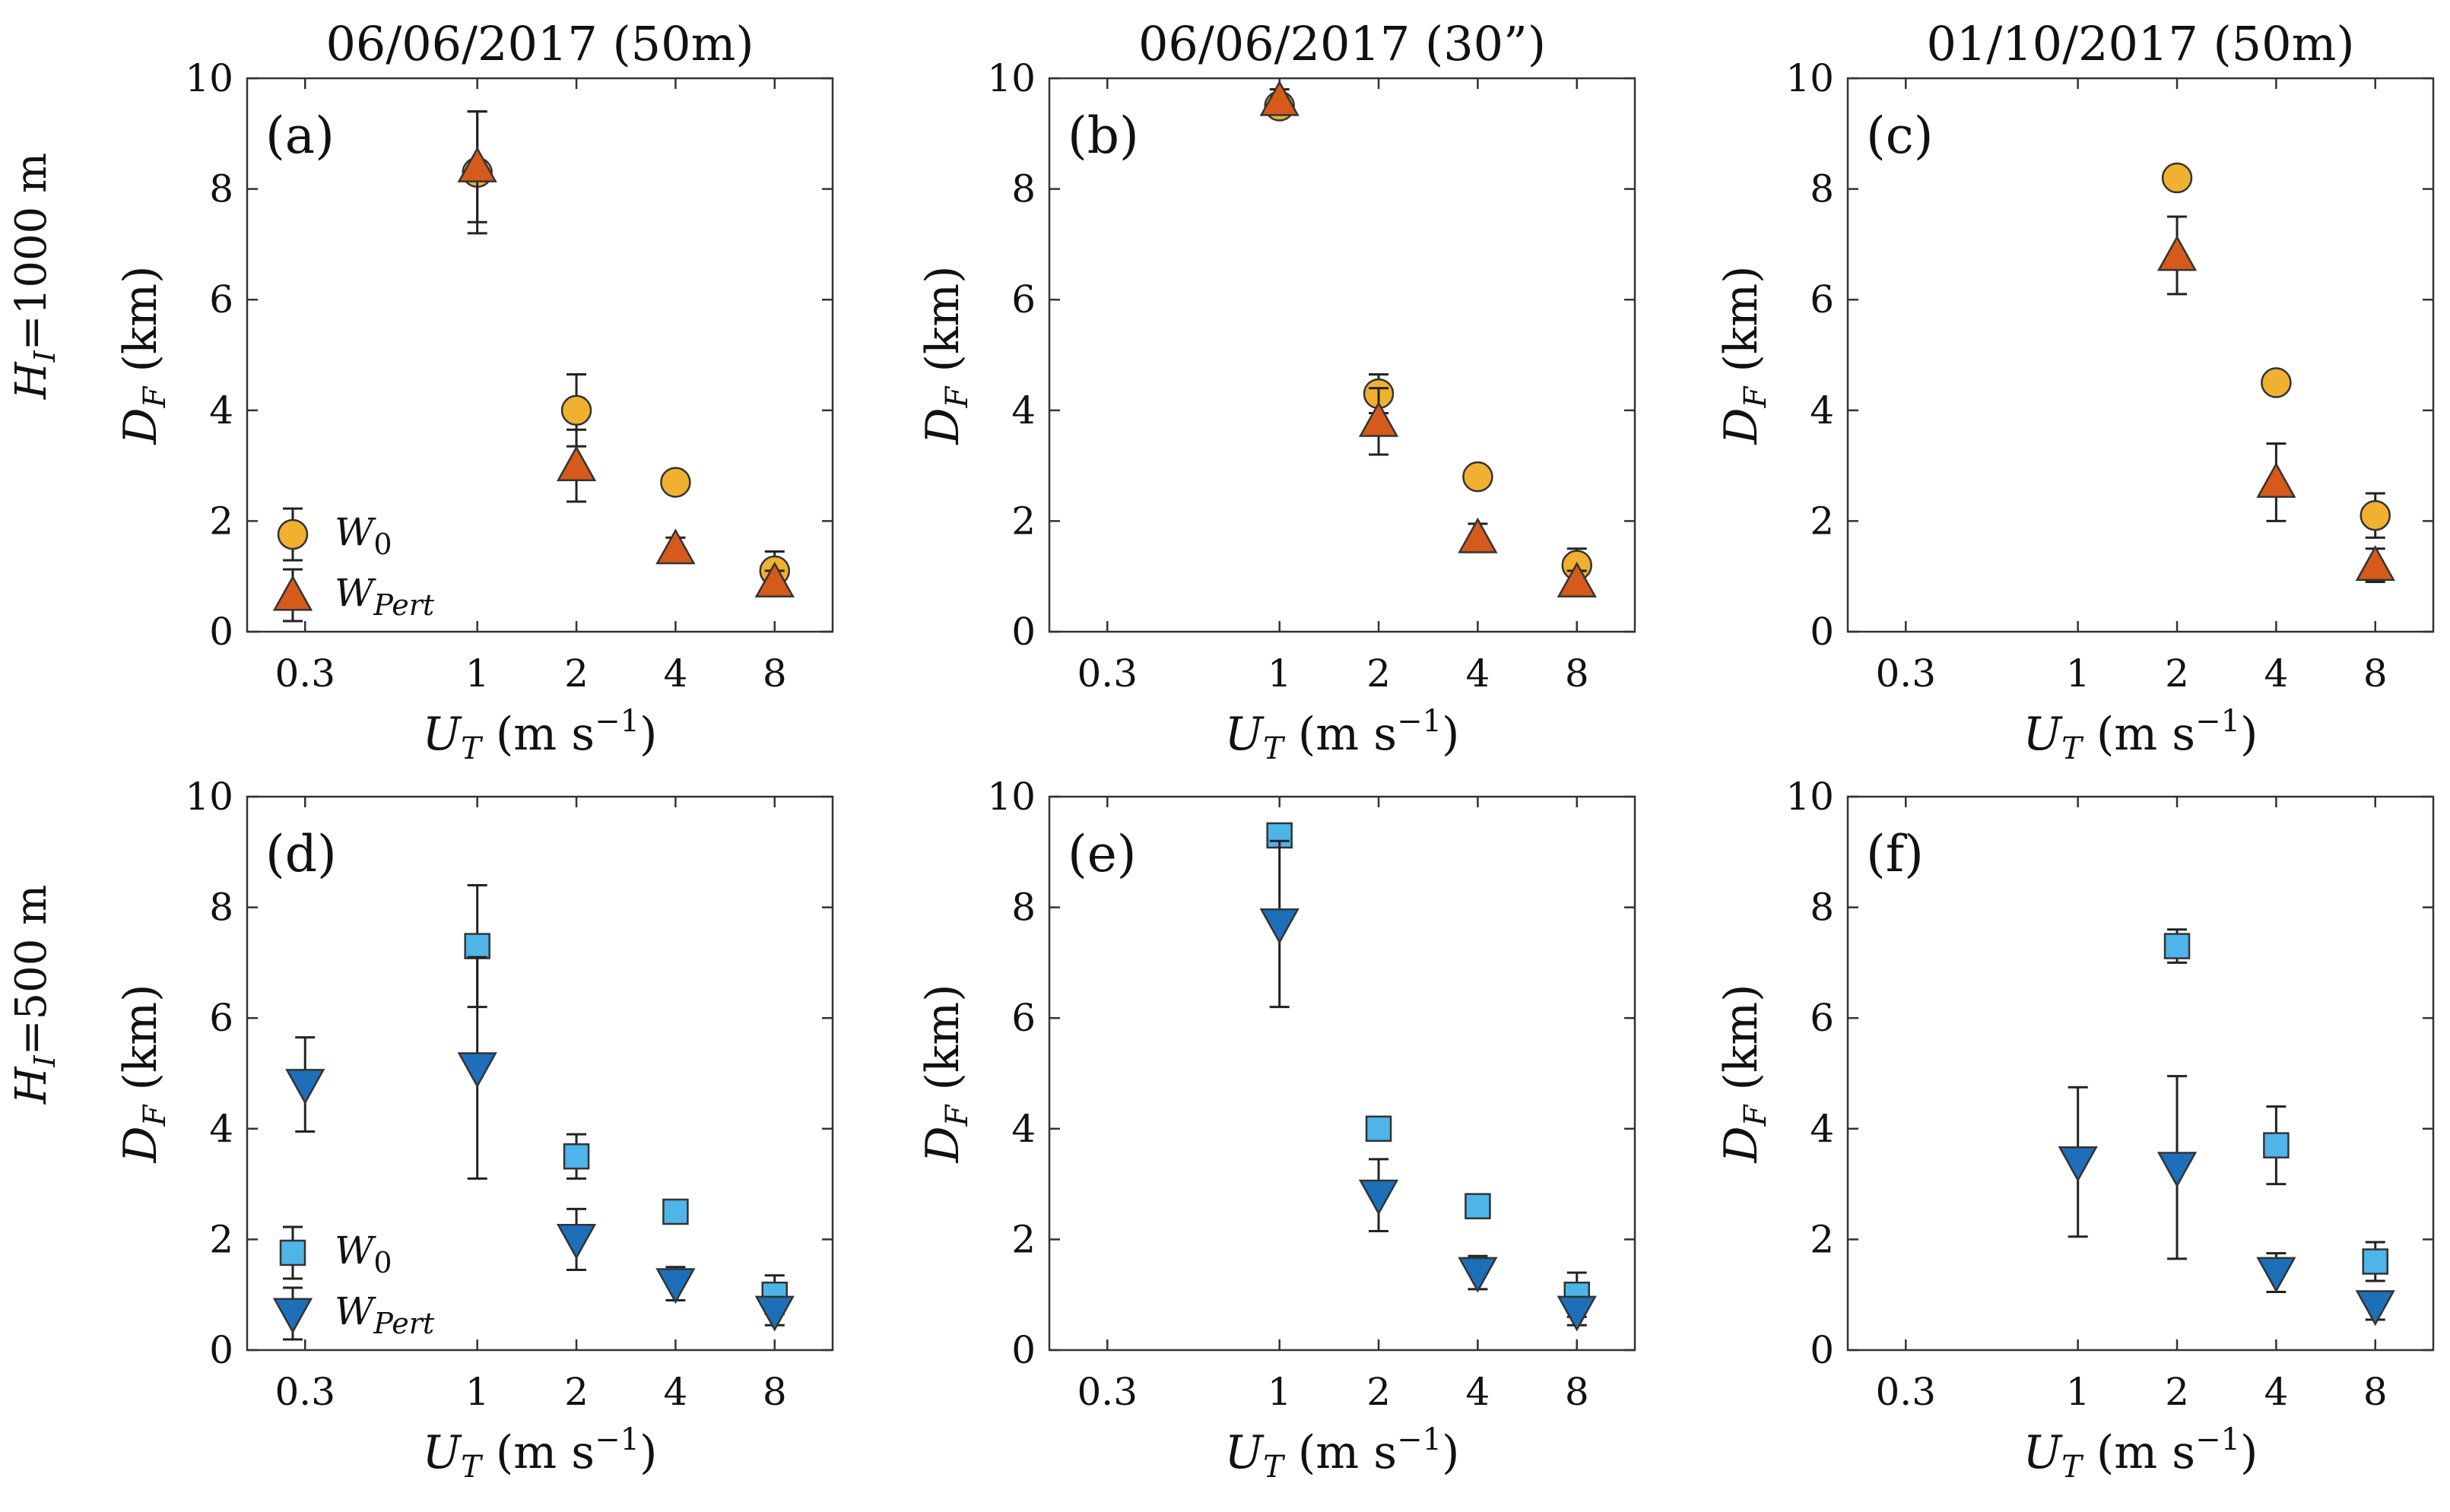  I want to click on legend-label-w0: W0, so click(363, 1253).